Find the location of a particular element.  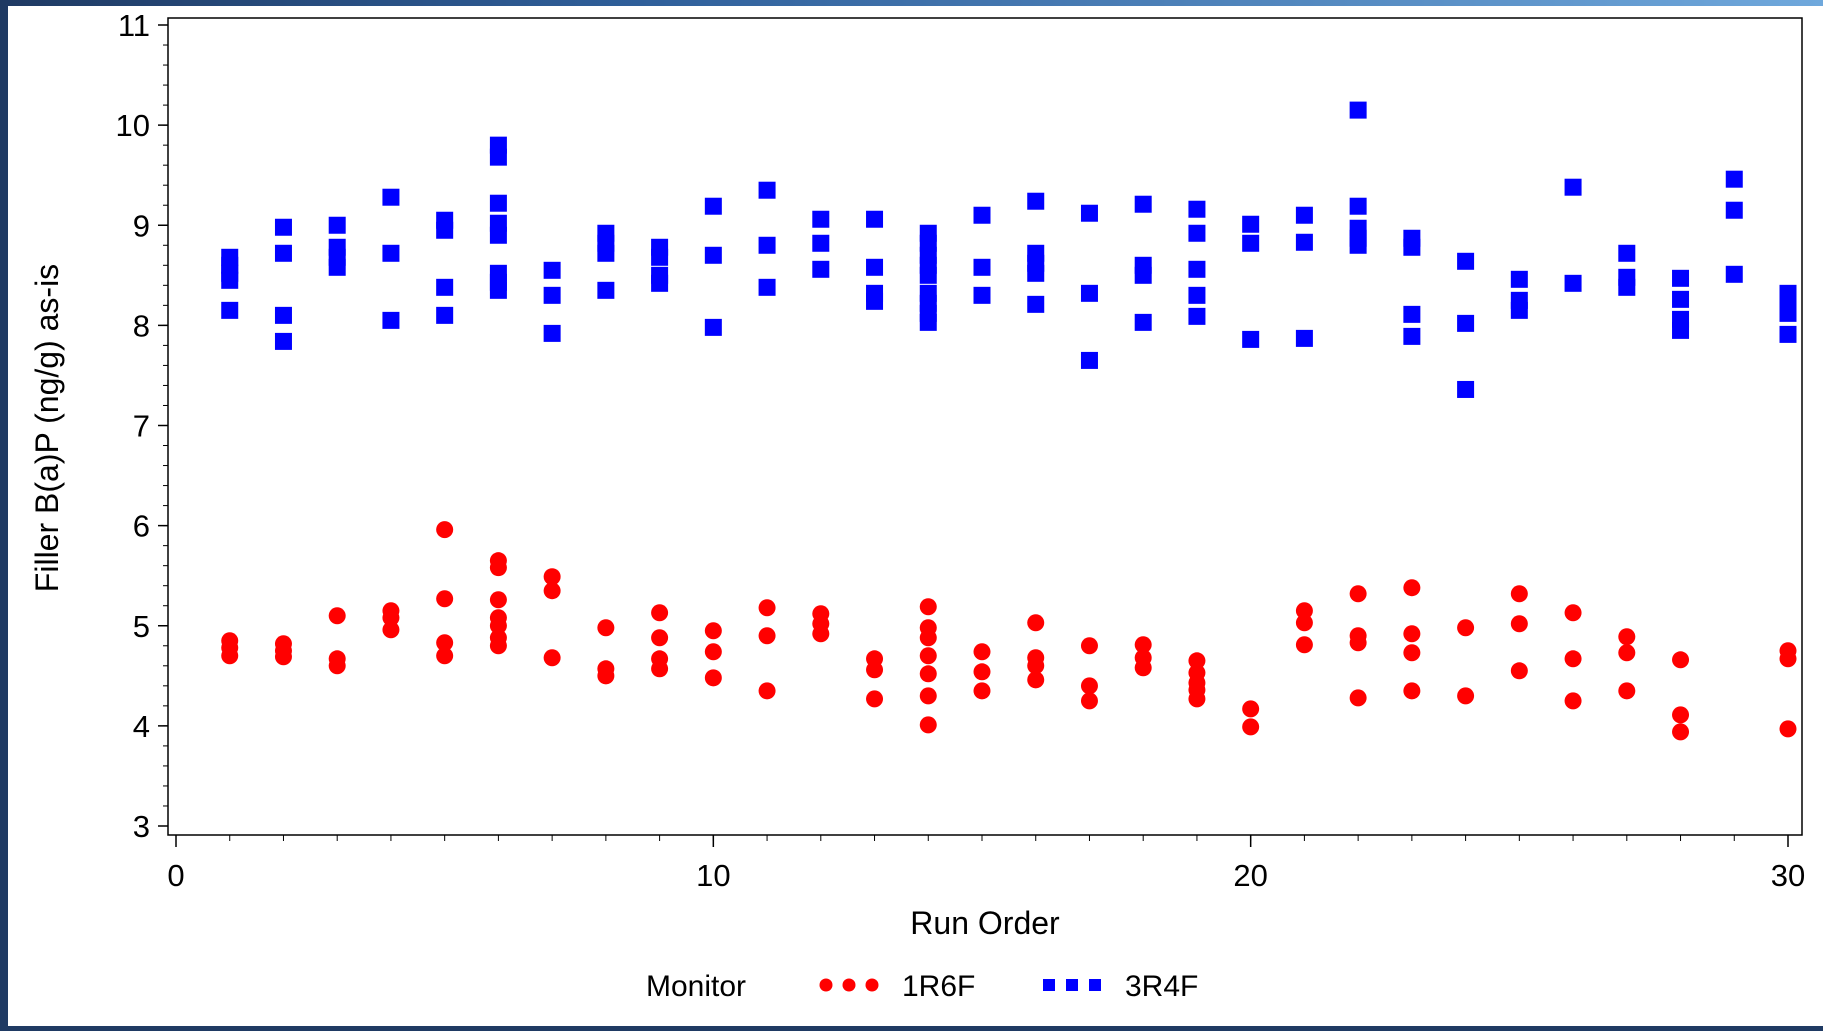

x-tick-label: 30 is located at coordinates (1788, 875).